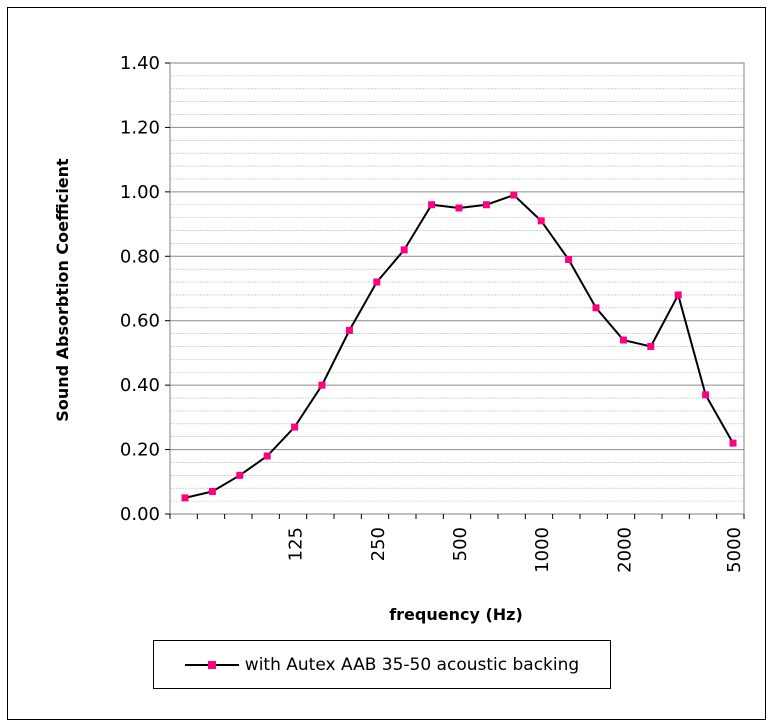  I want to click on x-tick-label: 500, so click(460, 544).